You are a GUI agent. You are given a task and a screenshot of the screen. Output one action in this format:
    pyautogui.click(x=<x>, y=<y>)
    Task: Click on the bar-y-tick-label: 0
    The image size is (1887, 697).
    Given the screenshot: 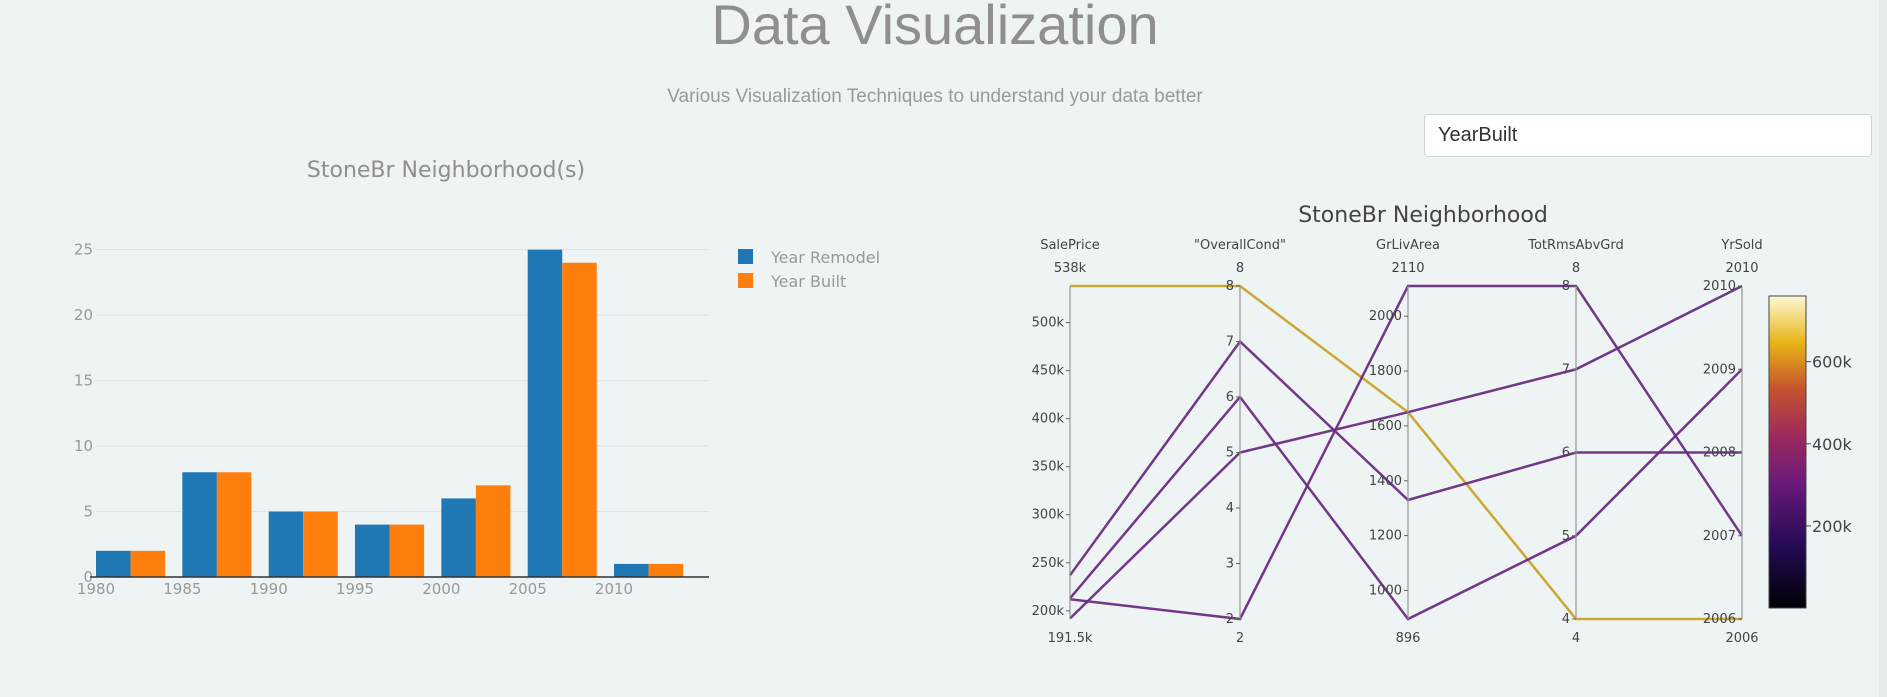 What is the action you would take?
    pyautogui.click(x=88, y=577)
    